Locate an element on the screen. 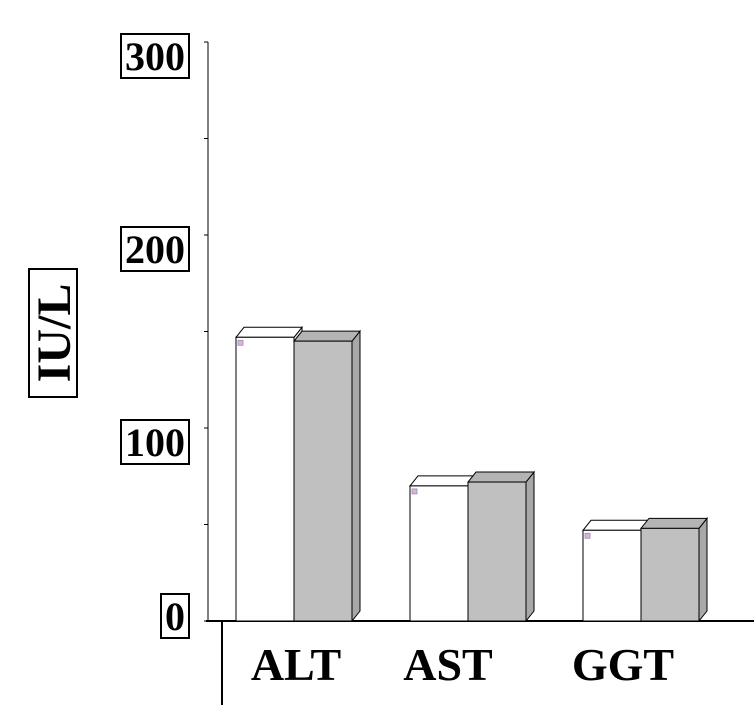 The image size is (754, 705). y-axis-label-box is located at coordinates (53, 333).